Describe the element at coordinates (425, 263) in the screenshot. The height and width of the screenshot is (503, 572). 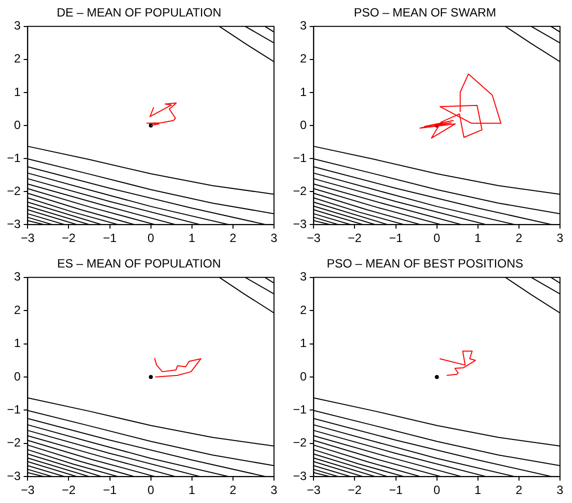
I see `chart-title: PSO – MEAN OF BEST POSITIONS` at that location.